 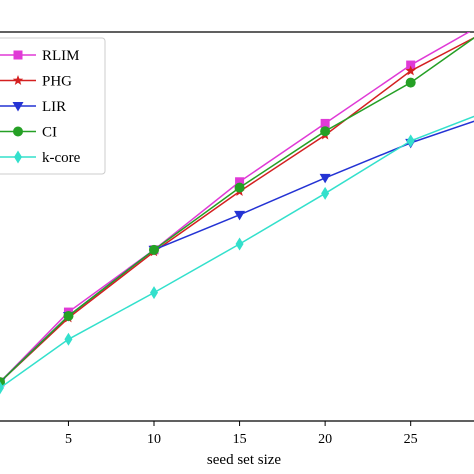 I want to click on legend-item-phg: PHG, so click(x=36, y=82).